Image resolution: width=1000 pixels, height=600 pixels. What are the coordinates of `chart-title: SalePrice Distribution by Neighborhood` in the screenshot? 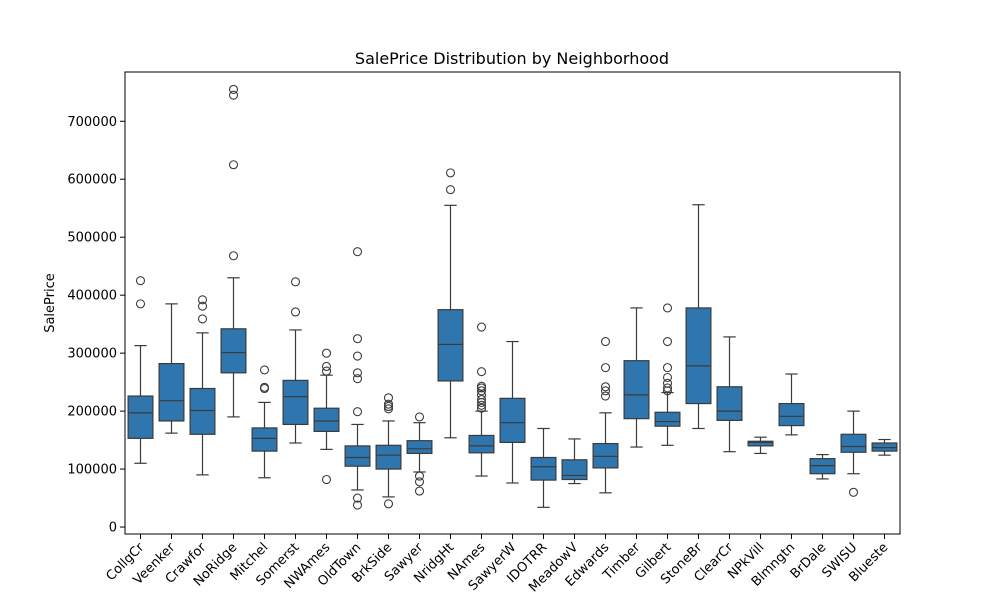 It's located at (512, 58).